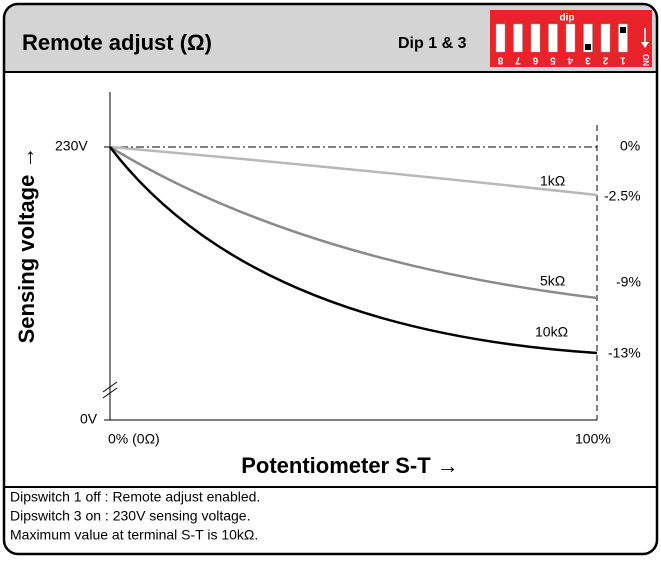 This screenshot has height=563, width=661. Describe the element at coordinates (553, 59) in the screenshot. I see `dip-number: 5` at that location.